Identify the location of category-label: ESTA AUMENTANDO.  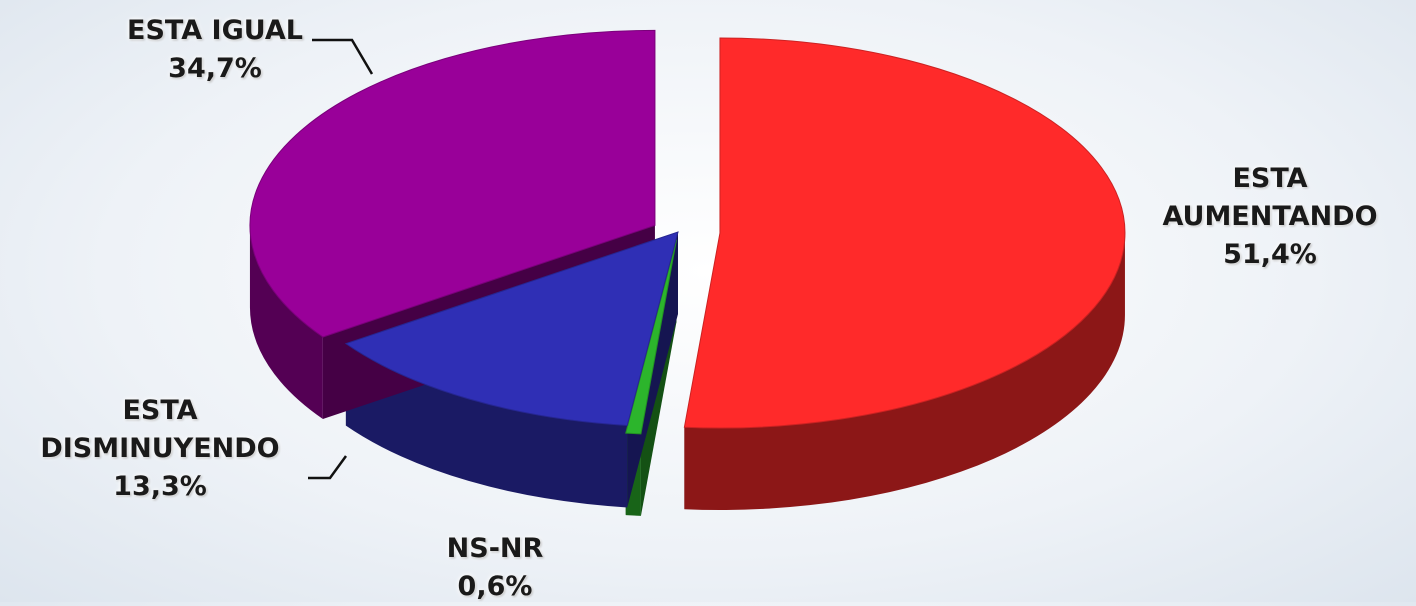
(1270, 197).